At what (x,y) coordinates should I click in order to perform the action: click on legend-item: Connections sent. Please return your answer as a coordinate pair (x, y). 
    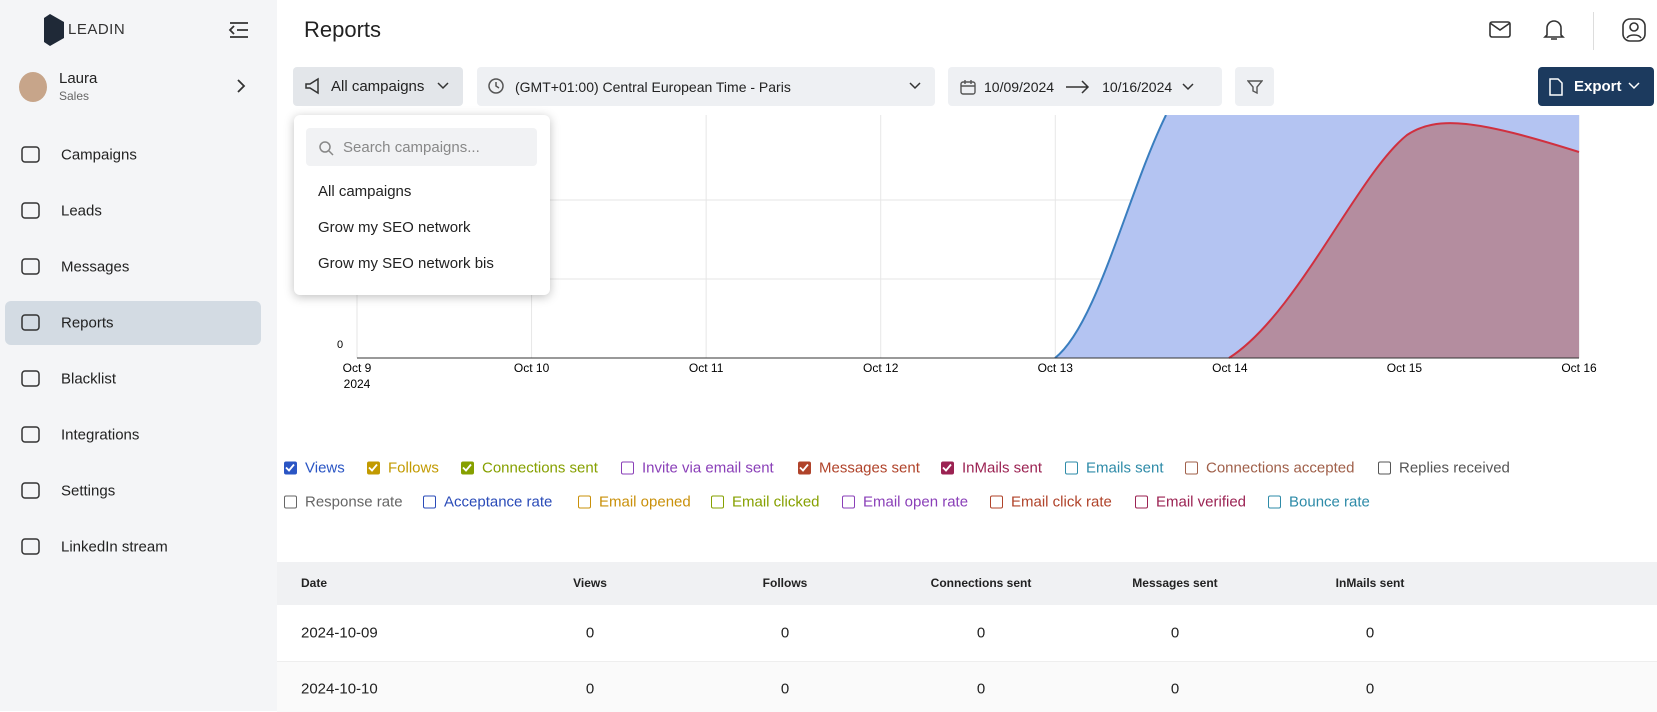
    Looking at the image, I should click on (529, 468).